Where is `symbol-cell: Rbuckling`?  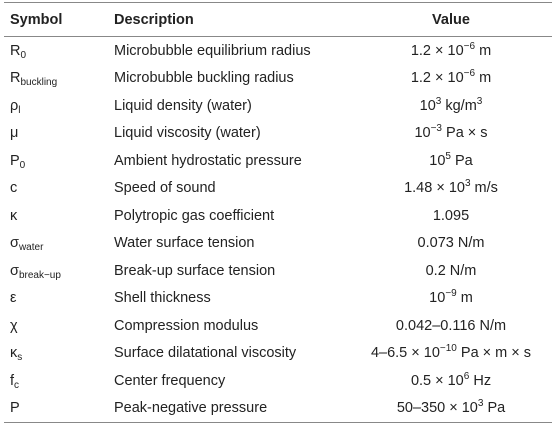
symbol-cell: Rbuckling is located at coordinates (56, 79).